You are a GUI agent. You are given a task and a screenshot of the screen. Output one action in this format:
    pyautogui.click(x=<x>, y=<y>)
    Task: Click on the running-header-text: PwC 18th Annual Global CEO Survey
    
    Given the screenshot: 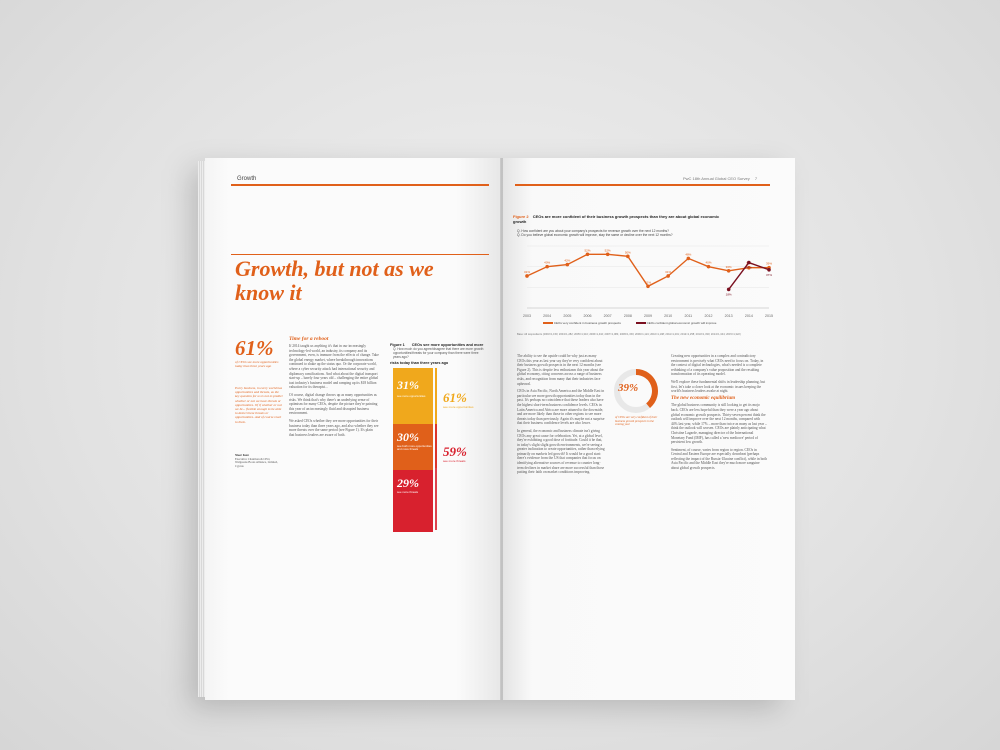 What is the action you would take?
    pyautogui.click(x=716, y=178)
    